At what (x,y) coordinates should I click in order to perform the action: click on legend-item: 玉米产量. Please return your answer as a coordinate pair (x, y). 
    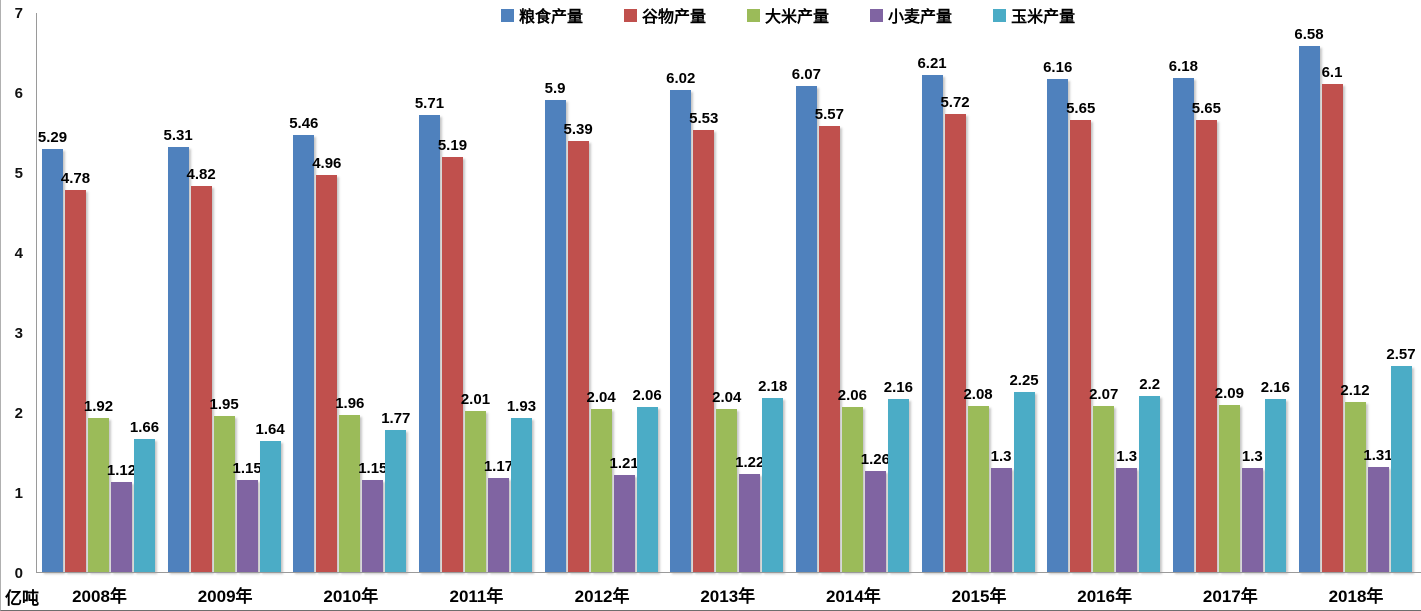
    Looking at the image, I should click on (1034, 15).